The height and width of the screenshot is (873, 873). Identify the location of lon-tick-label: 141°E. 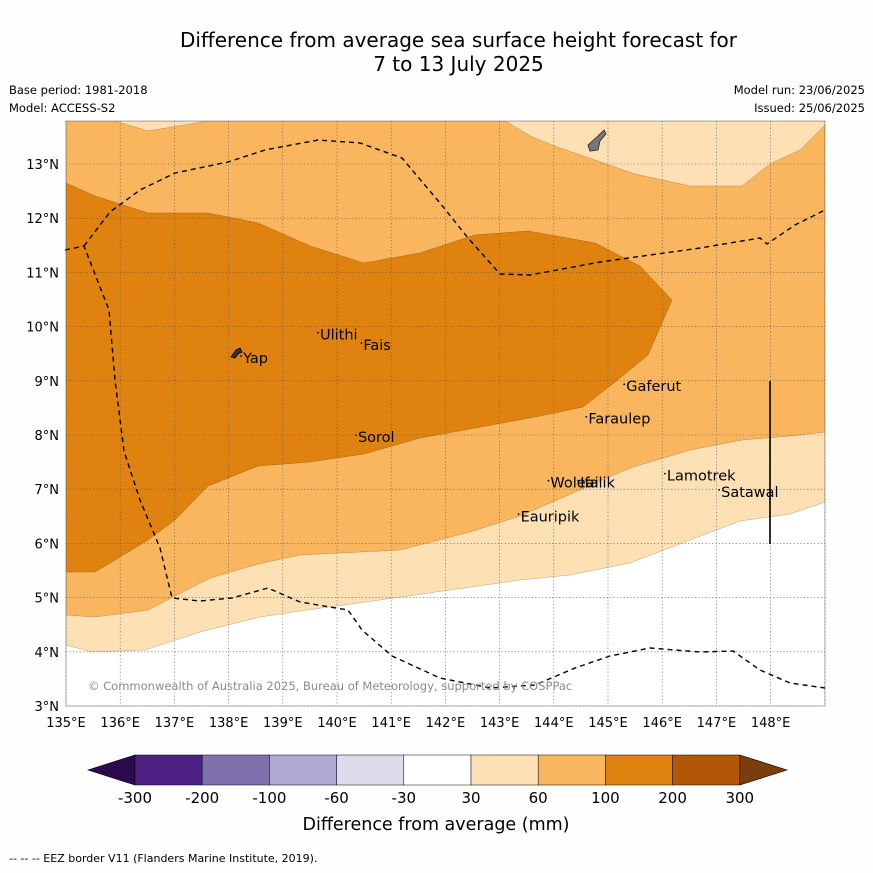
(391, 723).